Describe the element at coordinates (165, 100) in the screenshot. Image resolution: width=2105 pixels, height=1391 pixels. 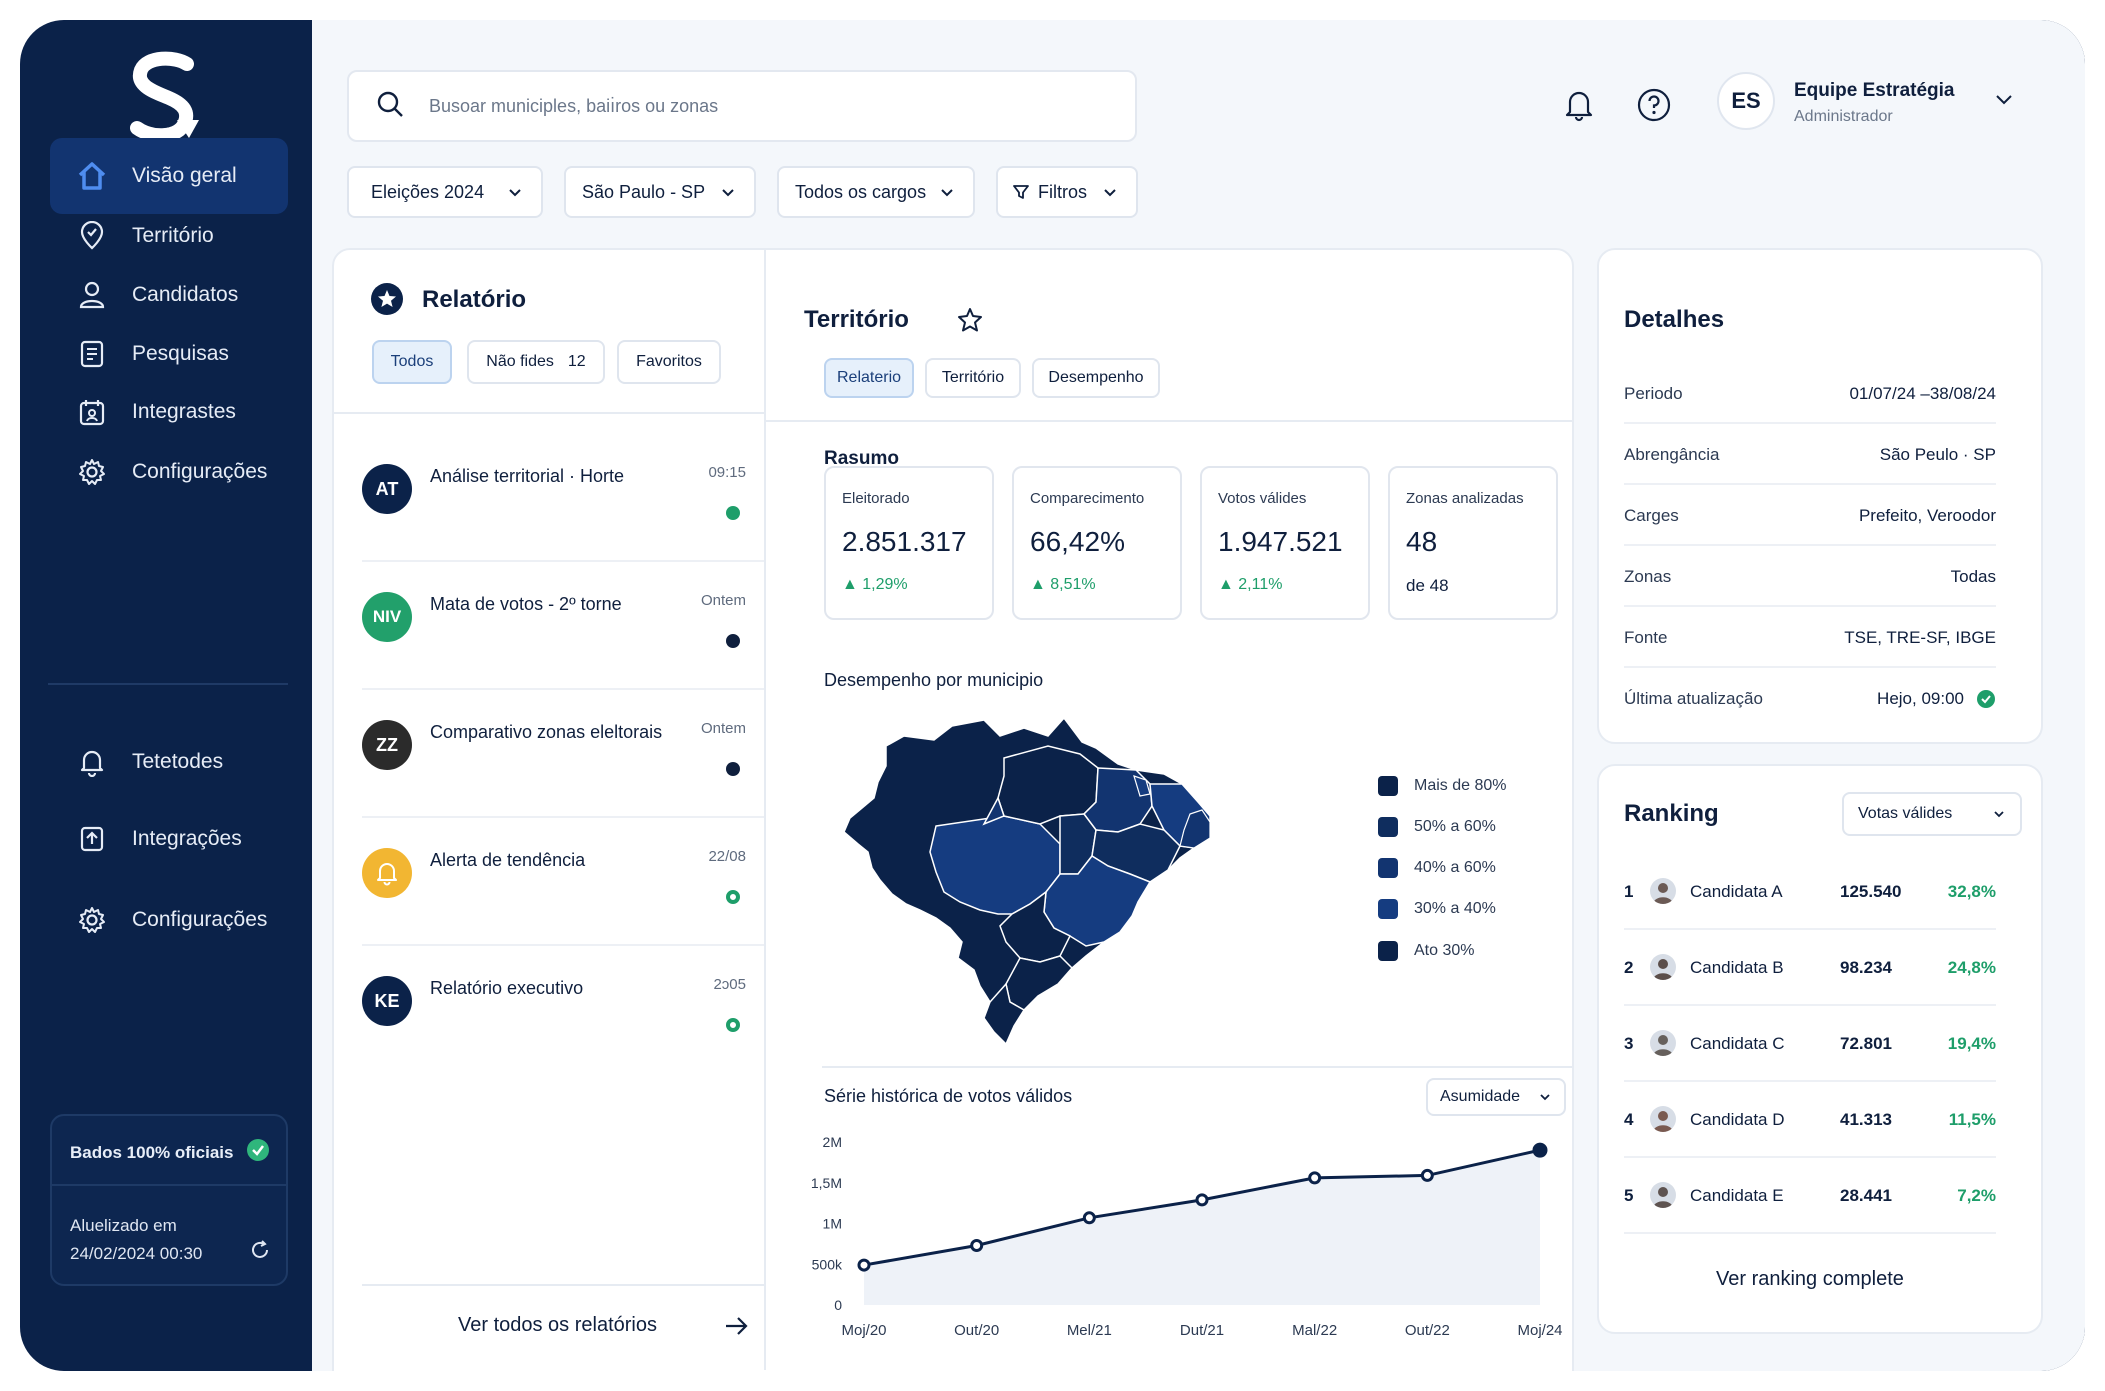
I see `app-logo` at that location.